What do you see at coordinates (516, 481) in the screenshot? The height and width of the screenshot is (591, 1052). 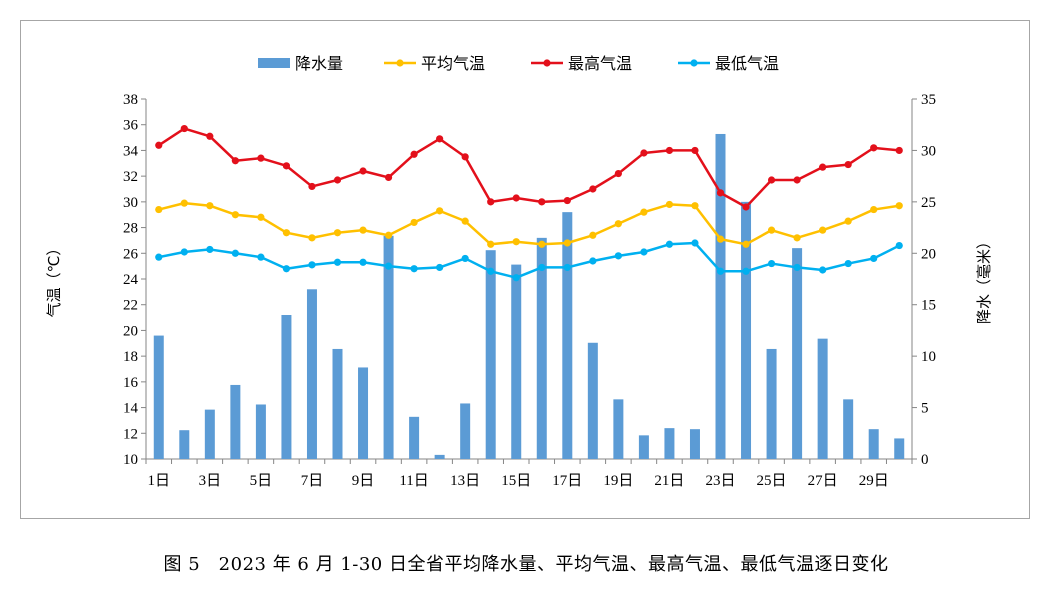 I see `x-tick-label: 15日` at bounding box center [516, 481].